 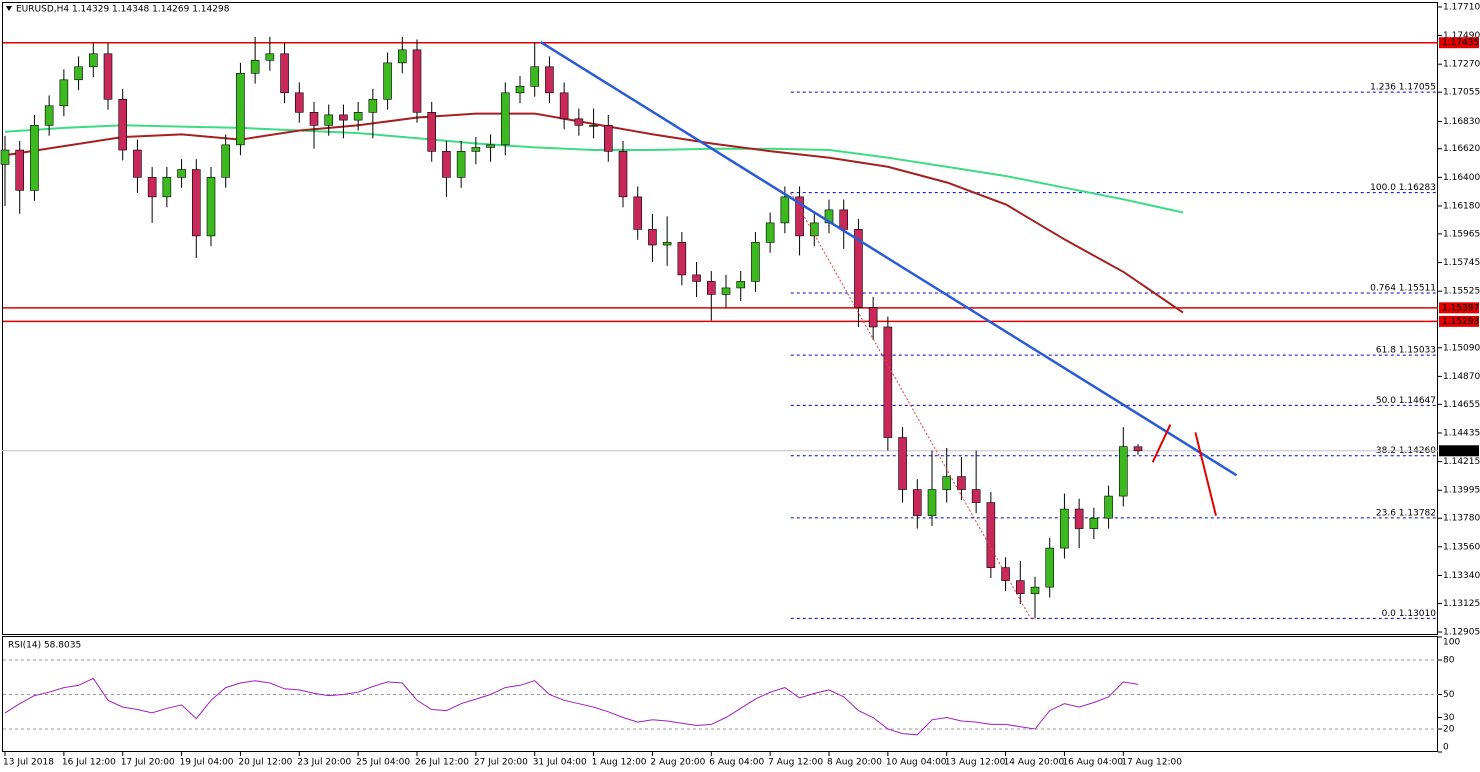 I want to click on x-tick-label: 26 Jul 12:00, so click(x=442, y=763).